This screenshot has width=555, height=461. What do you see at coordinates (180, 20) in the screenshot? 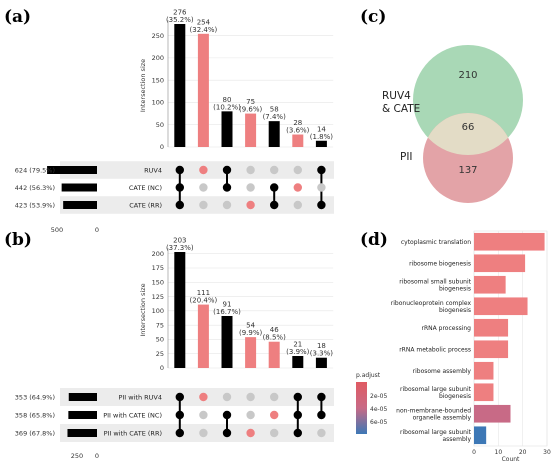
I see `bar-percent-label: (35.2%)` at bounding box center [180, 20].